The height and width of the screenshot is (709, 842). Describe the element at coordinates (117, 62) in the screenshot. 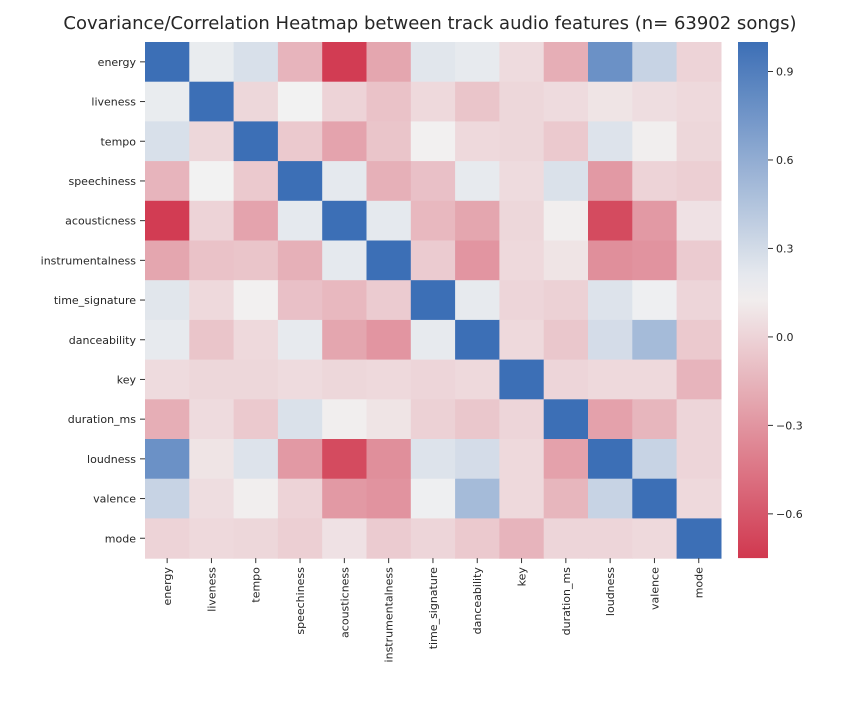

I see `y-tick-label: energy` at that location.